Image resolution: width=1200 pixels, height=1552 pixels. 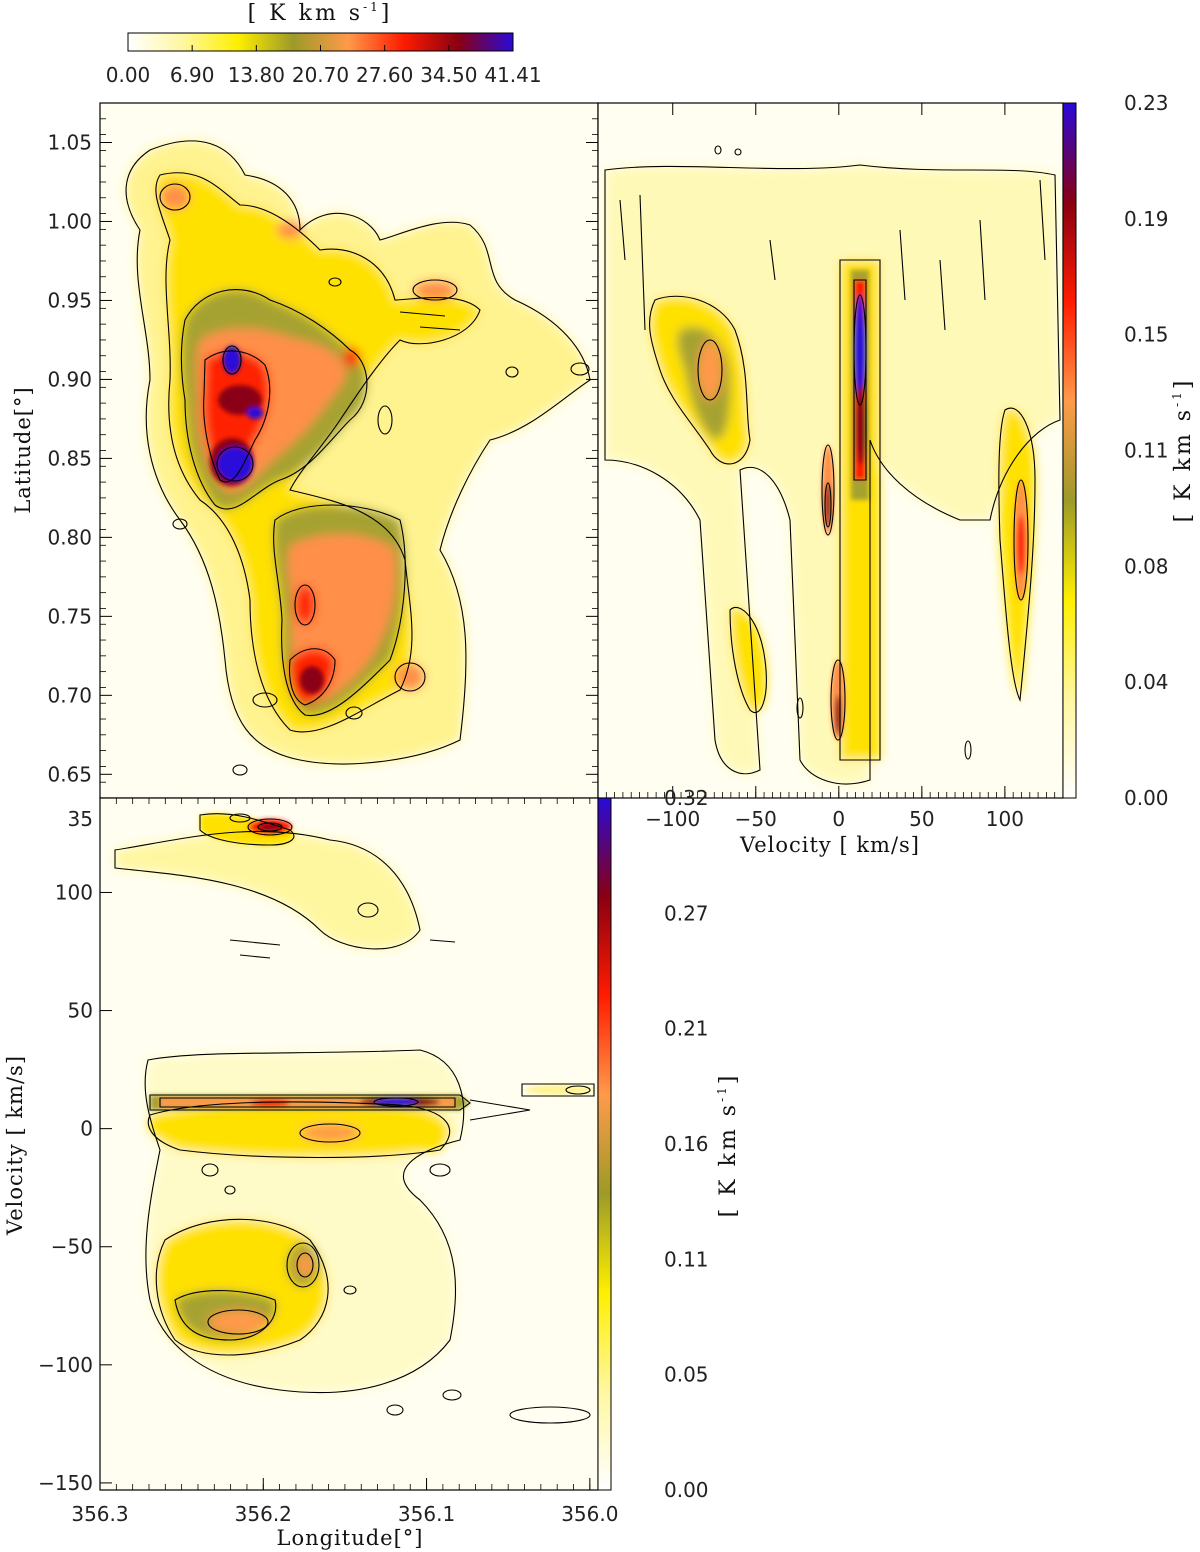 What do you see at coordinates (589, 1514) in the screenshot?
I see `lon-tick-label: 356.0` at bounding box center [589, 1514].